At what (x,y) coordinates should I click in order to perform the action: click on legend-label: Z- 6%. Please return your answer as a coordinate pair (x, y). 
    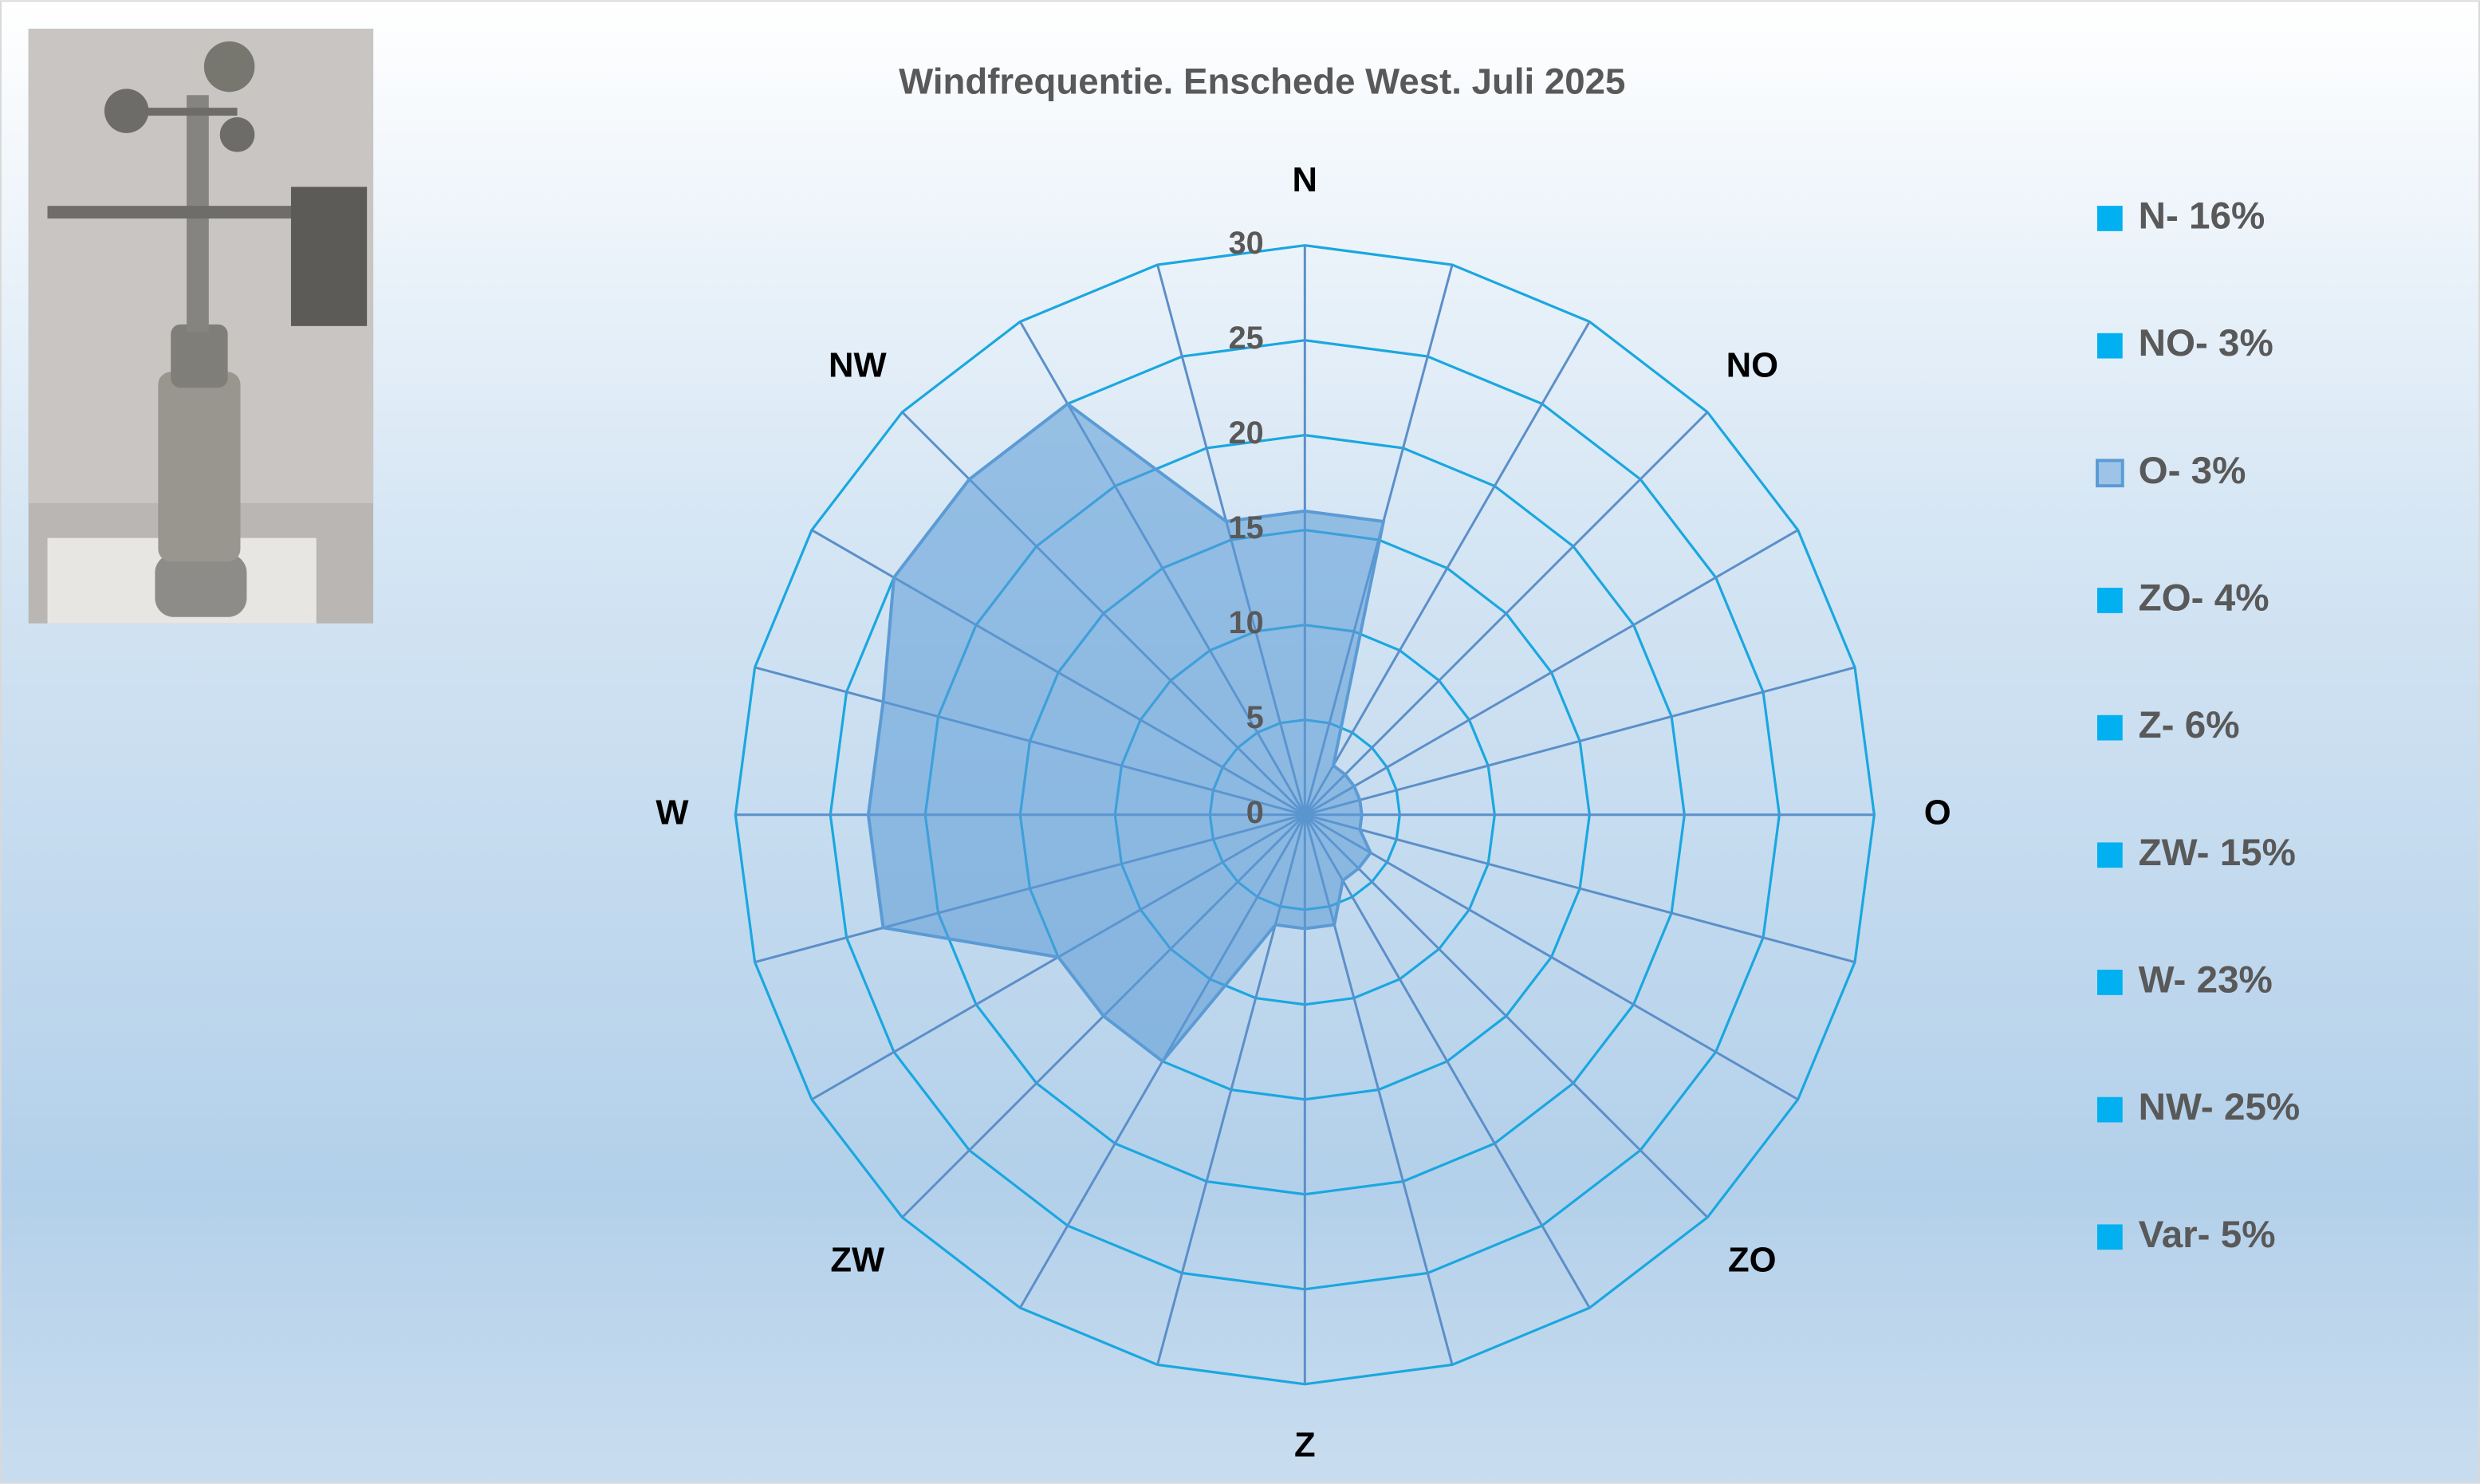
    Looking at the image, I should click on (2190, 725).